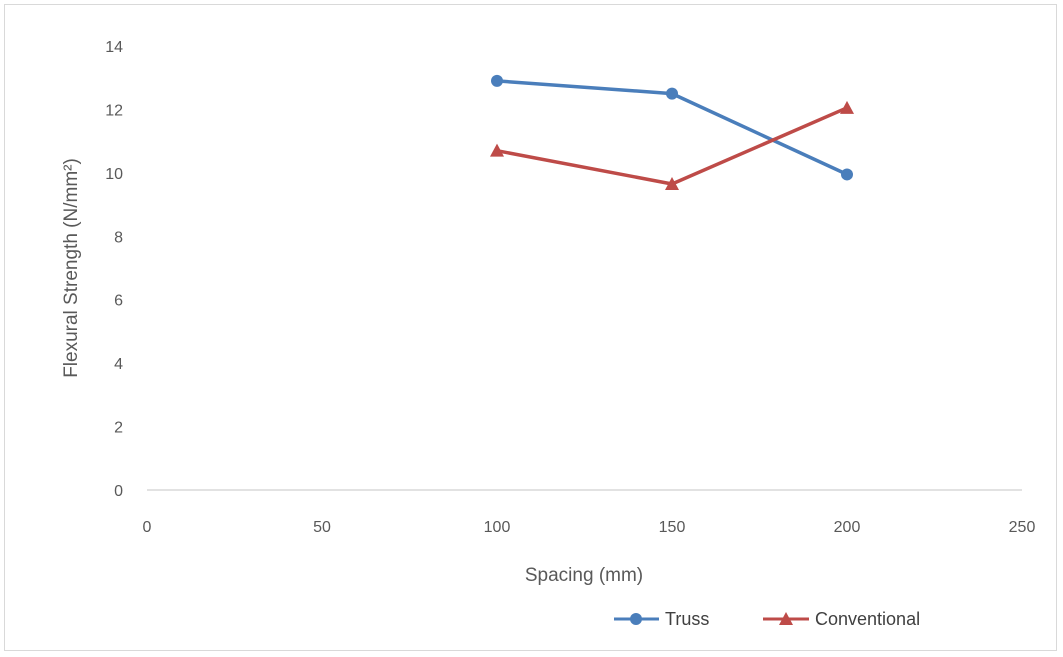 This screenshot has width=1063, height=657. I want to click on x-tick-label: 100, so click(497, 527).